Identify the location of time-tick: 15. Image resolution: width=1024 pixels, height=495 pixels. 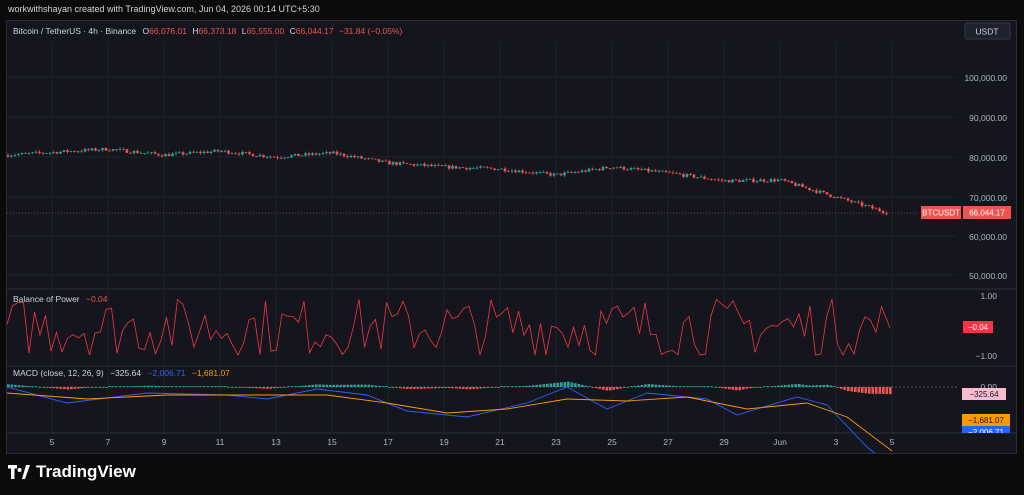
(332, 442).